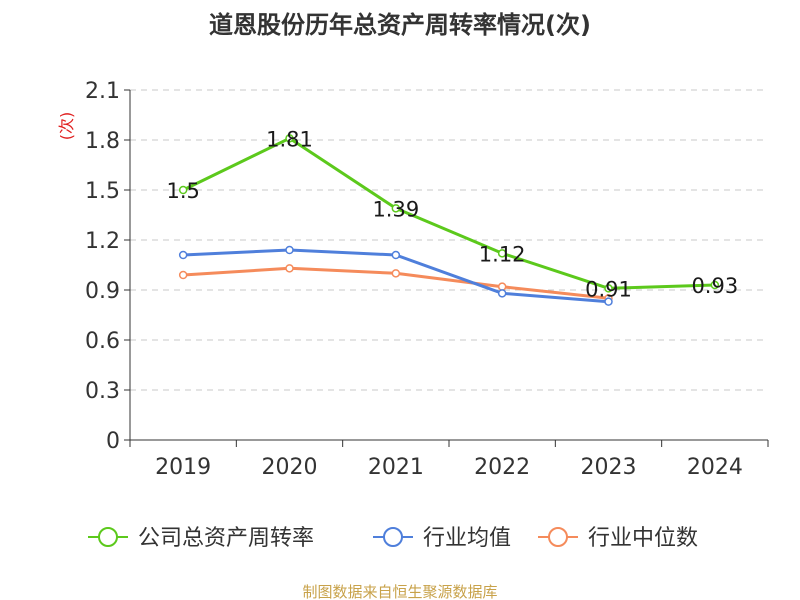  What do you see at coordinates (396, 467) in the screenshot?
I see `x-tick-label: 2021` at bounding box center [396, 467].